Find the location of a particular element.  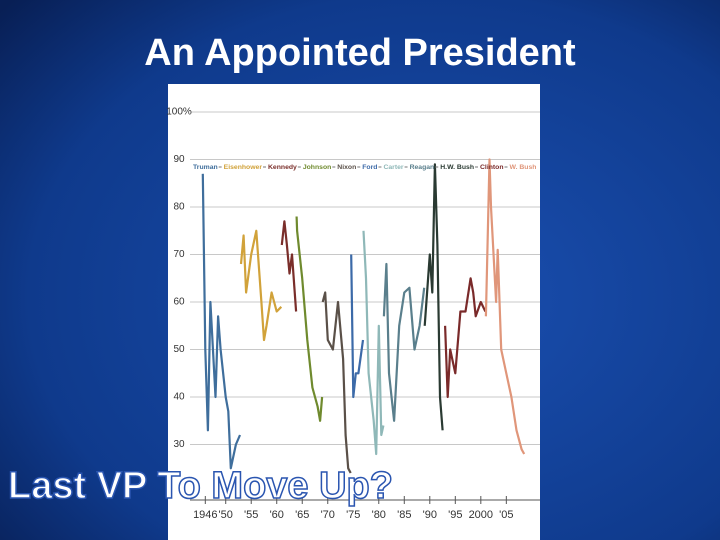

y-tick-label: 70 is located at coordinates (179, 254).